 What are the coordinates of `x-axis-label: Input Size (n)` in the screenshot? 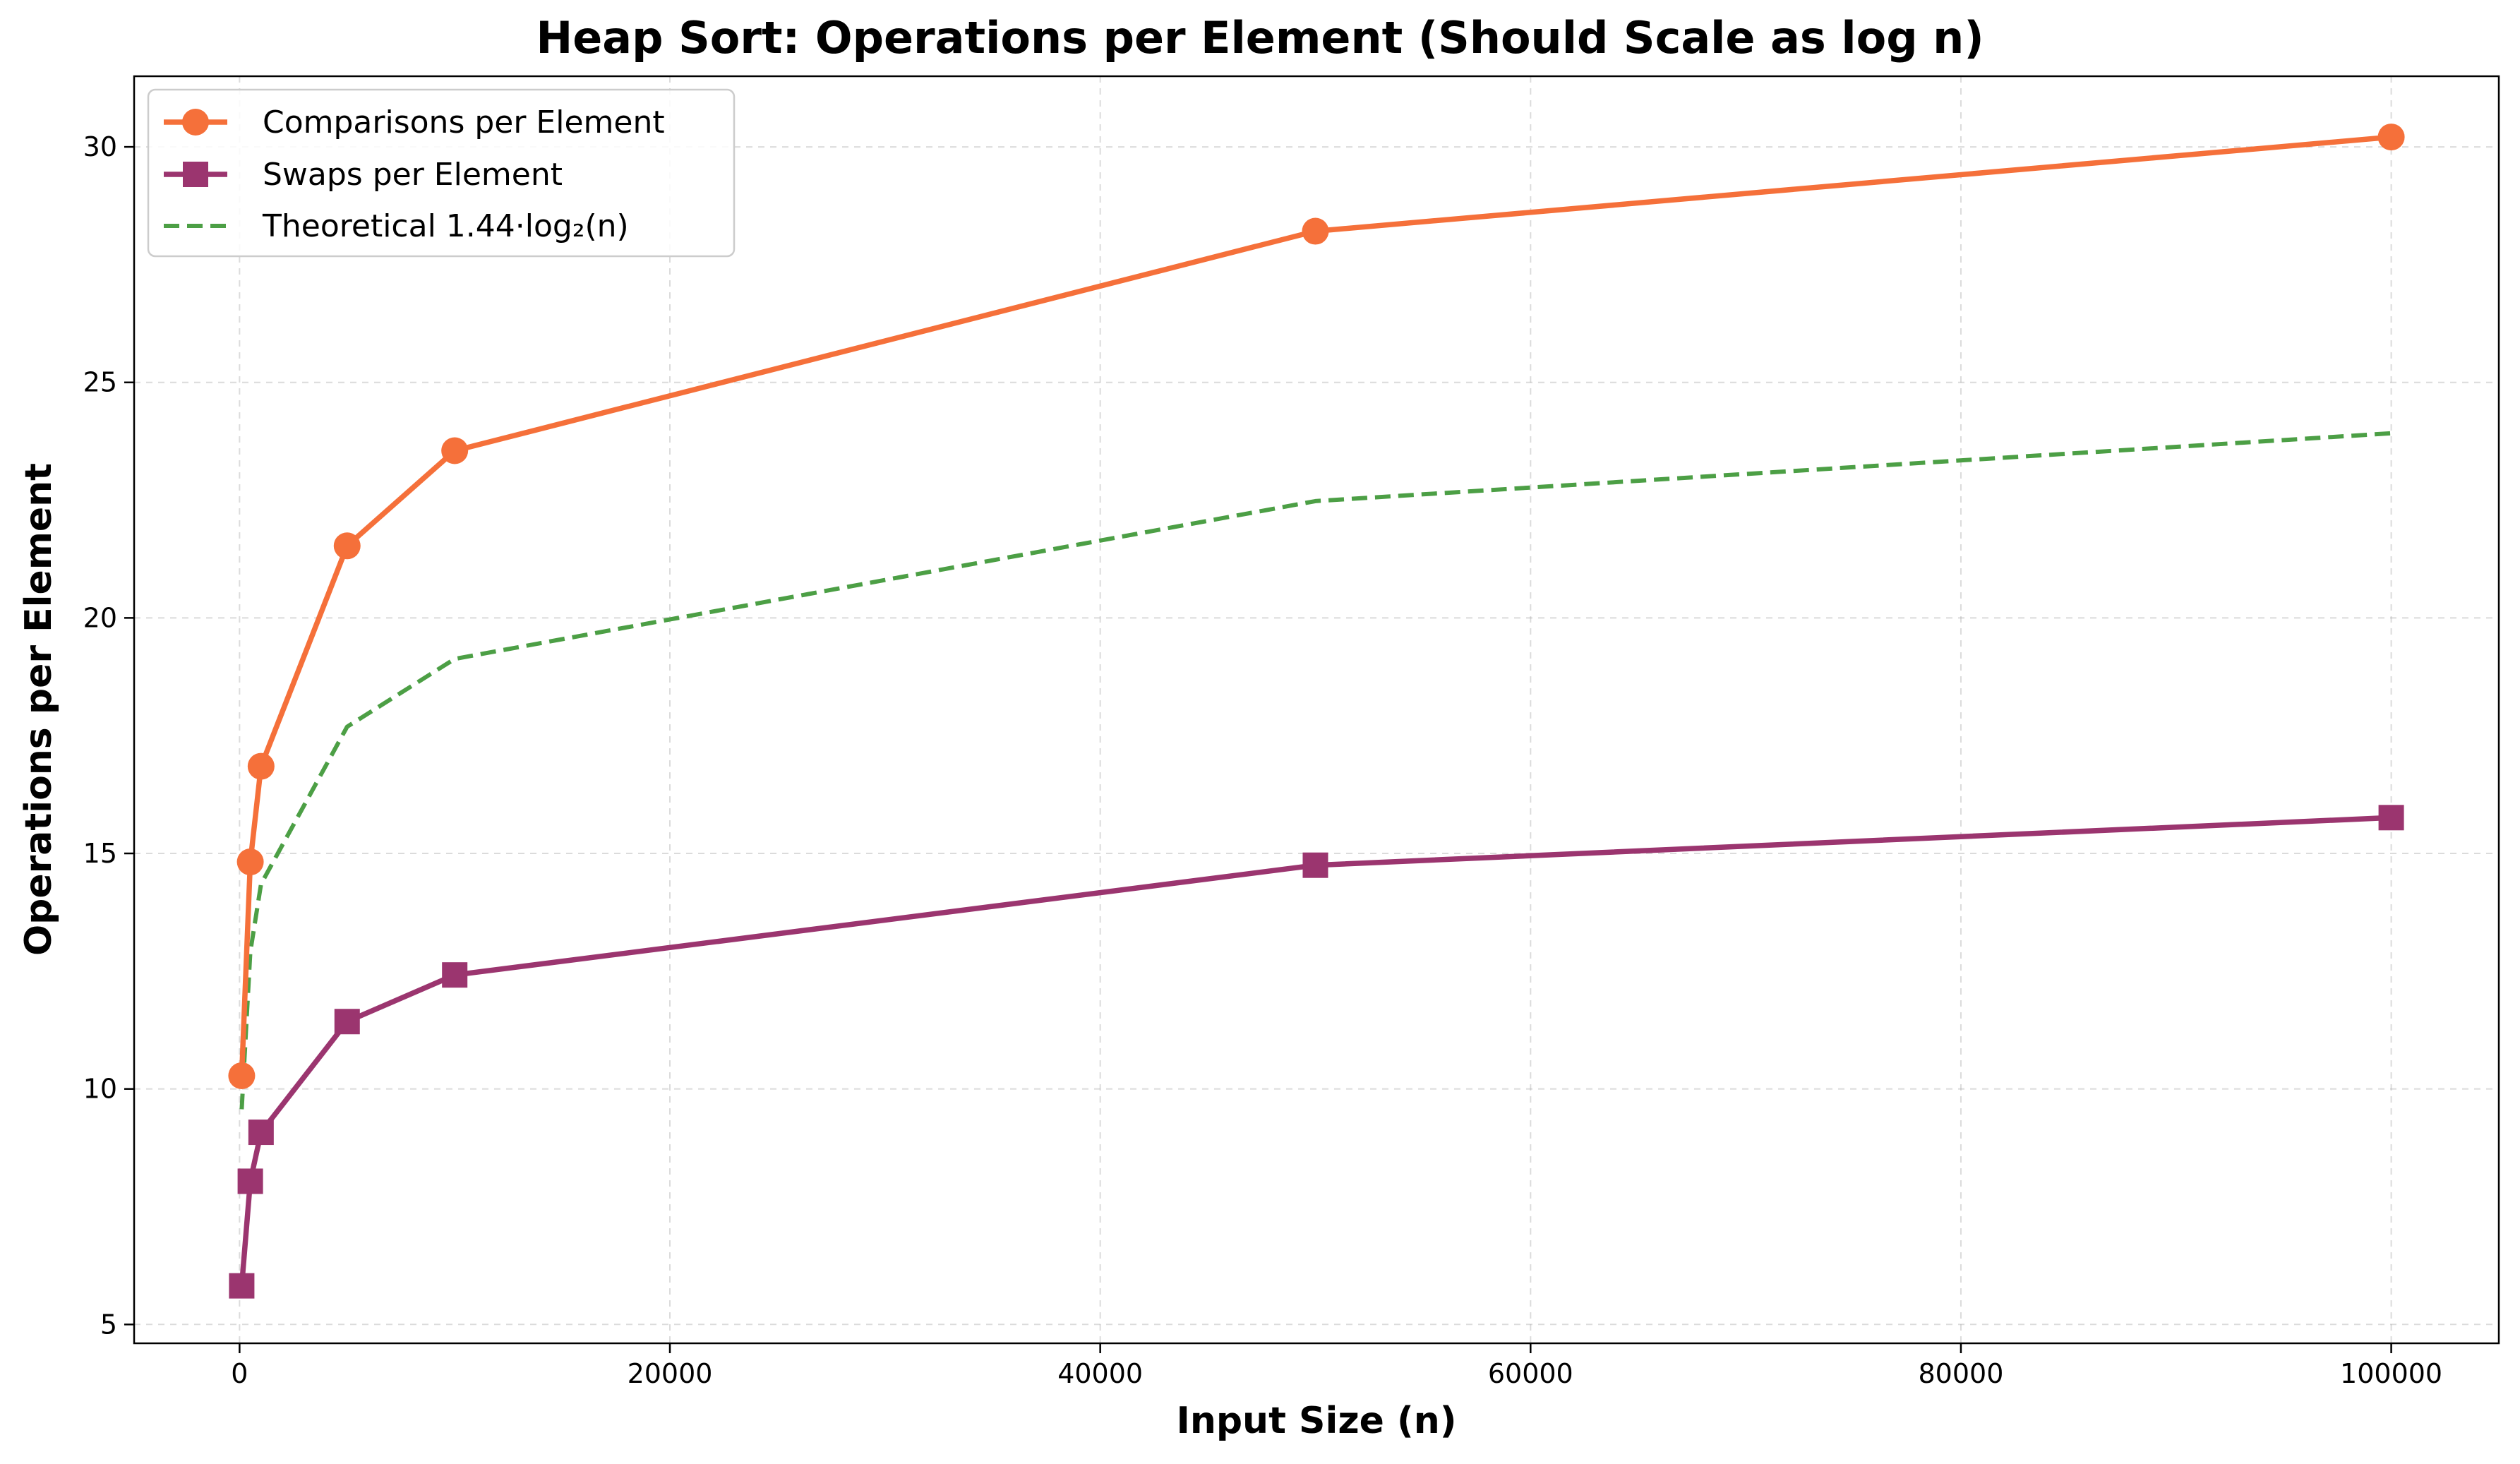 It's located at (1316, 1421).